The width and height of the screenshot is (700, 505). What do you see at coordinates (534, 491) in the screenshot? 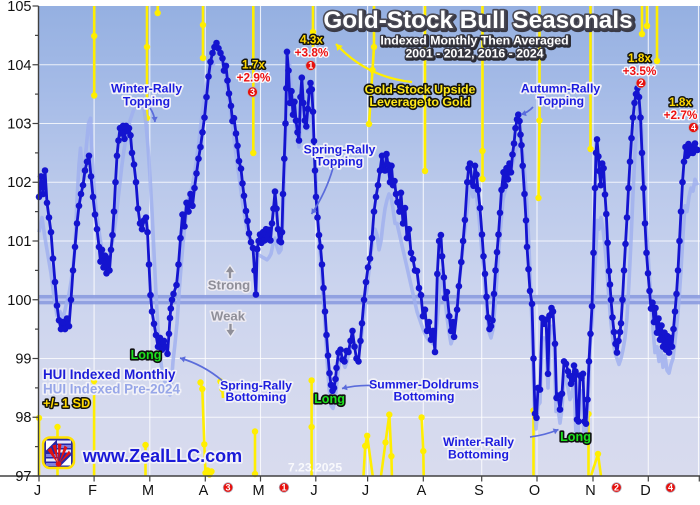
I see `svg-text: O` at bounding box center [534, 491].